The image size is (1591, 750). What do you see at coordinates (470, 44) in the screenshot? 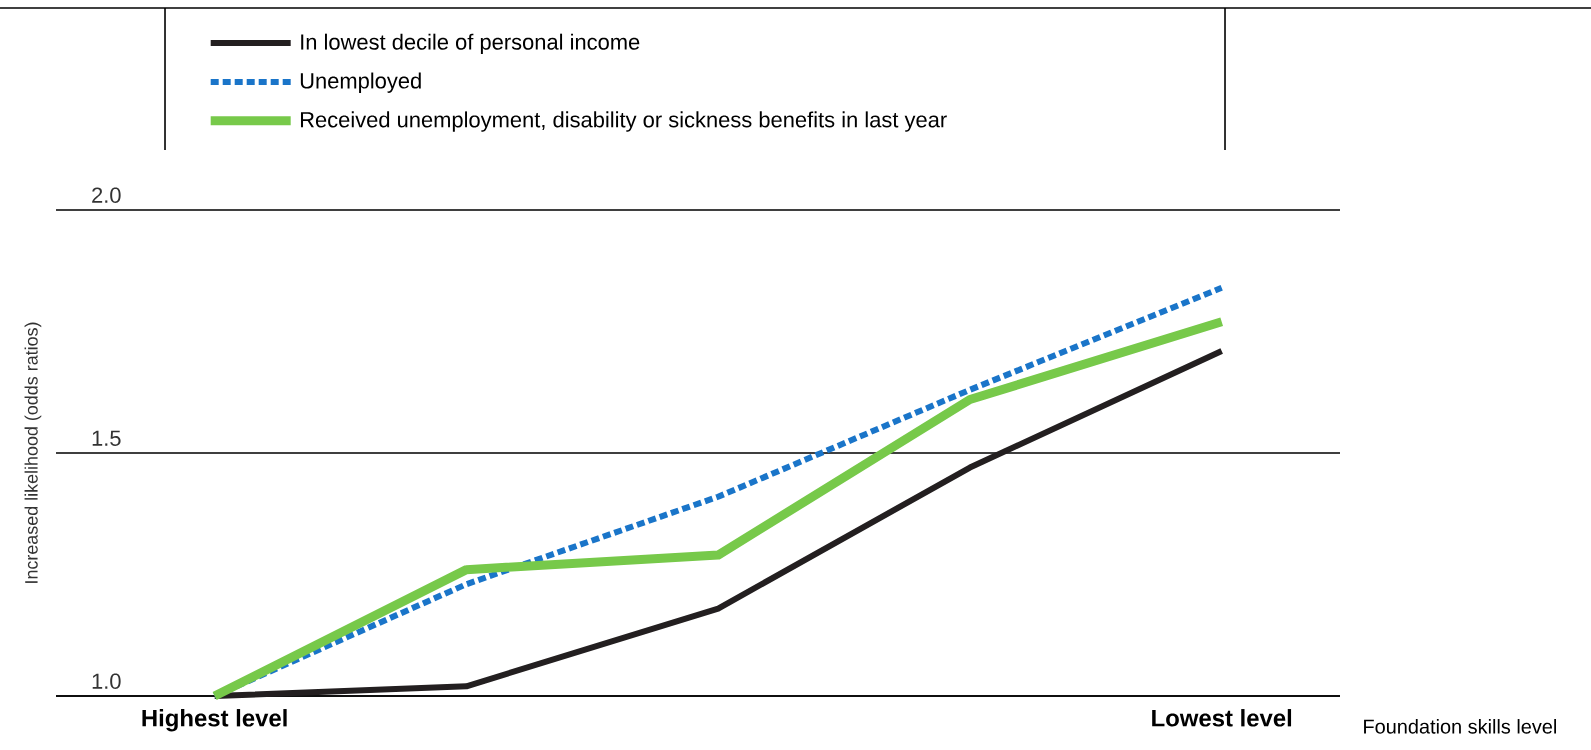
I see `legend-label: In lowest decile of personal income` at bounding box center [470, 44].